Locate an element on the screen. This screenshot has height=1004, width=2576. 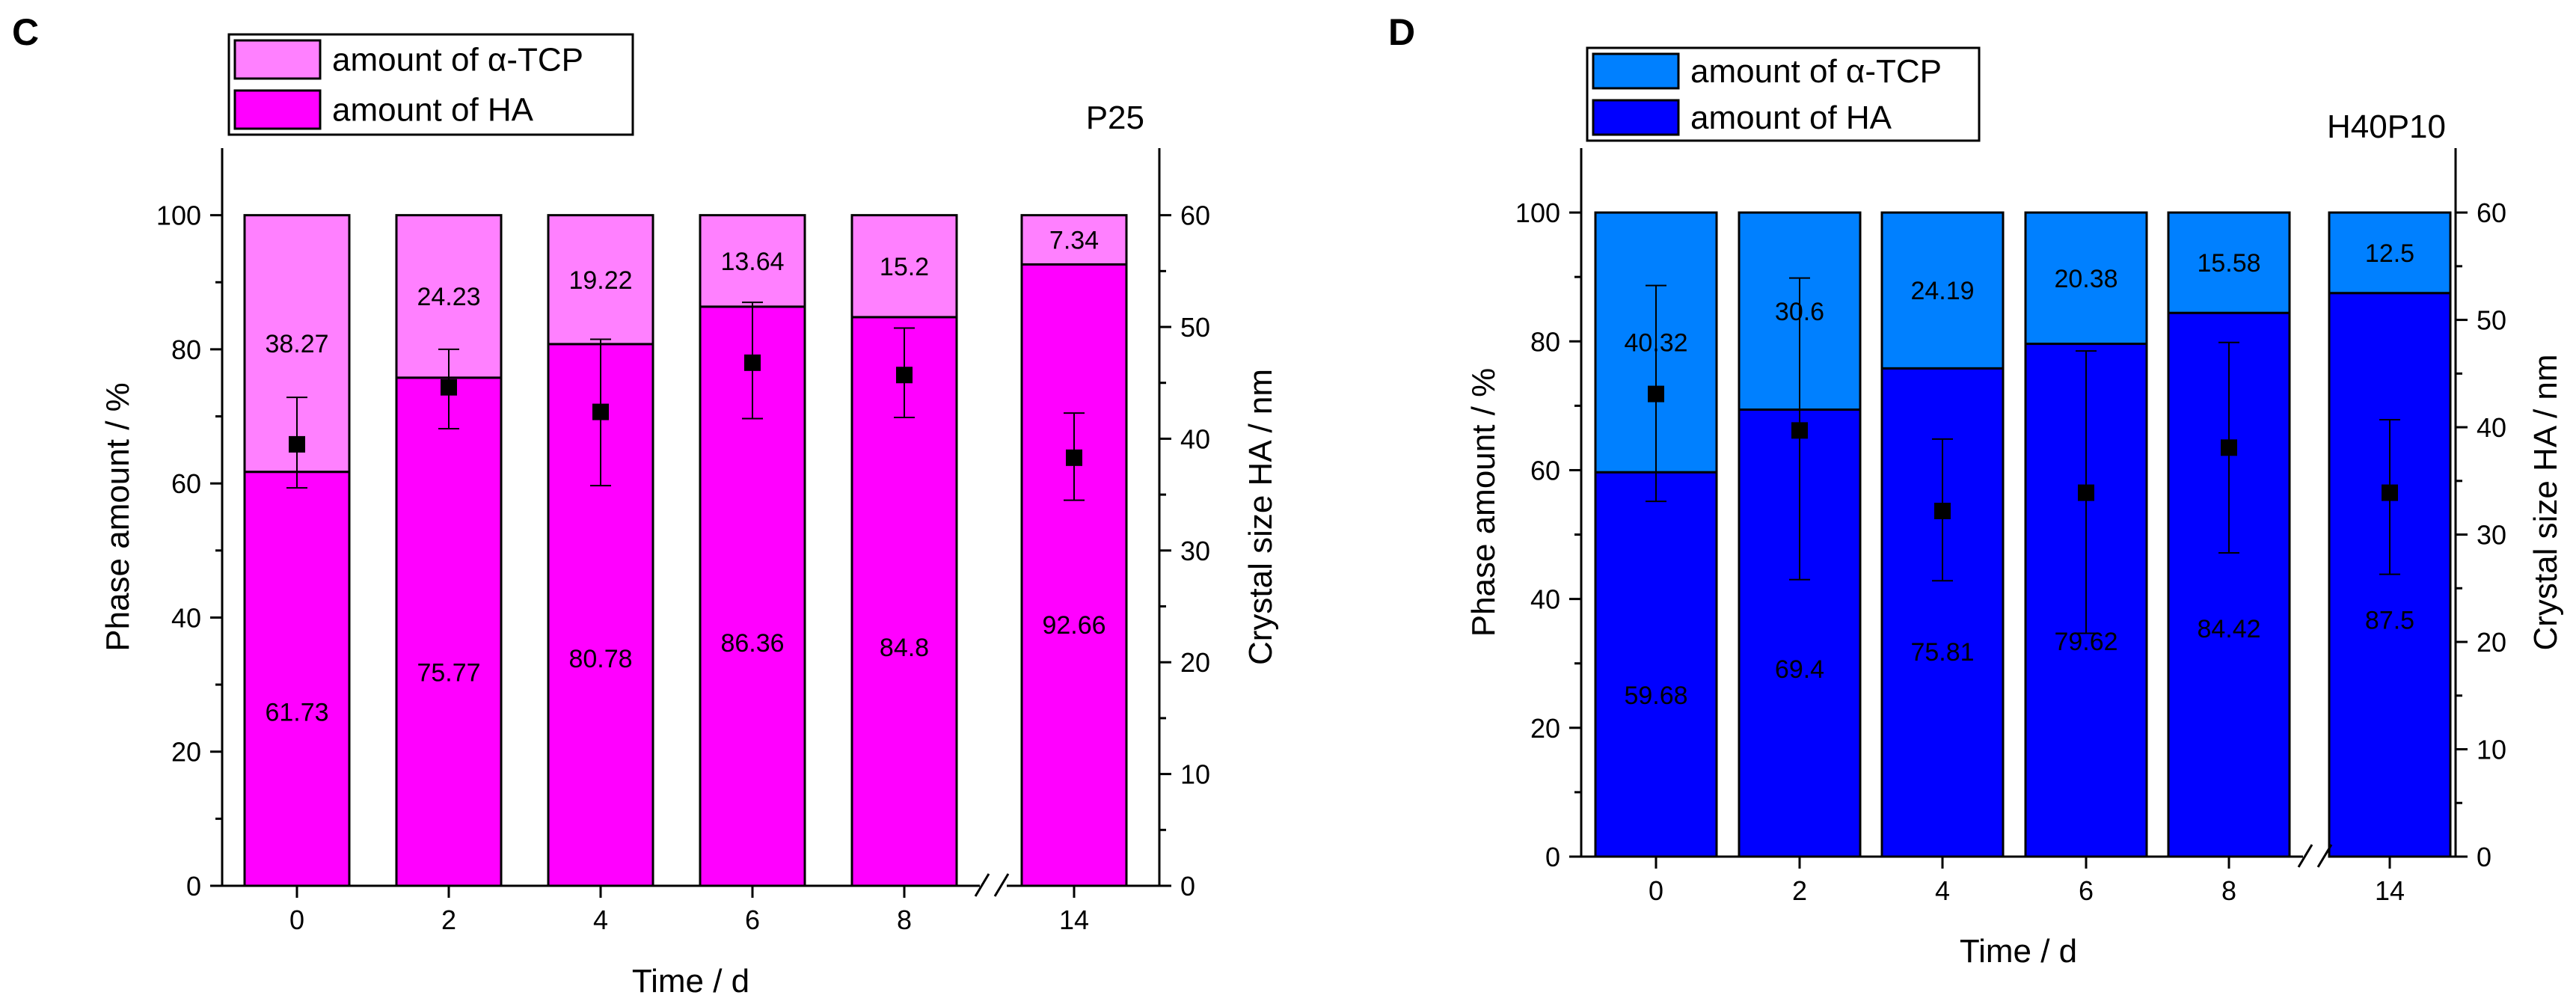
data-label-tcp: 24.23 is located at coordinates (448, 297).